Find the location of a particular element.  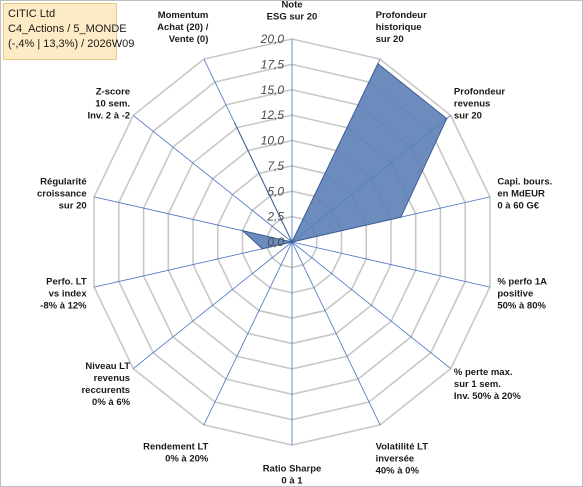

axis-label-10: Perfo. LT vs index -8% à 12% is located at coordinates (63, 294).